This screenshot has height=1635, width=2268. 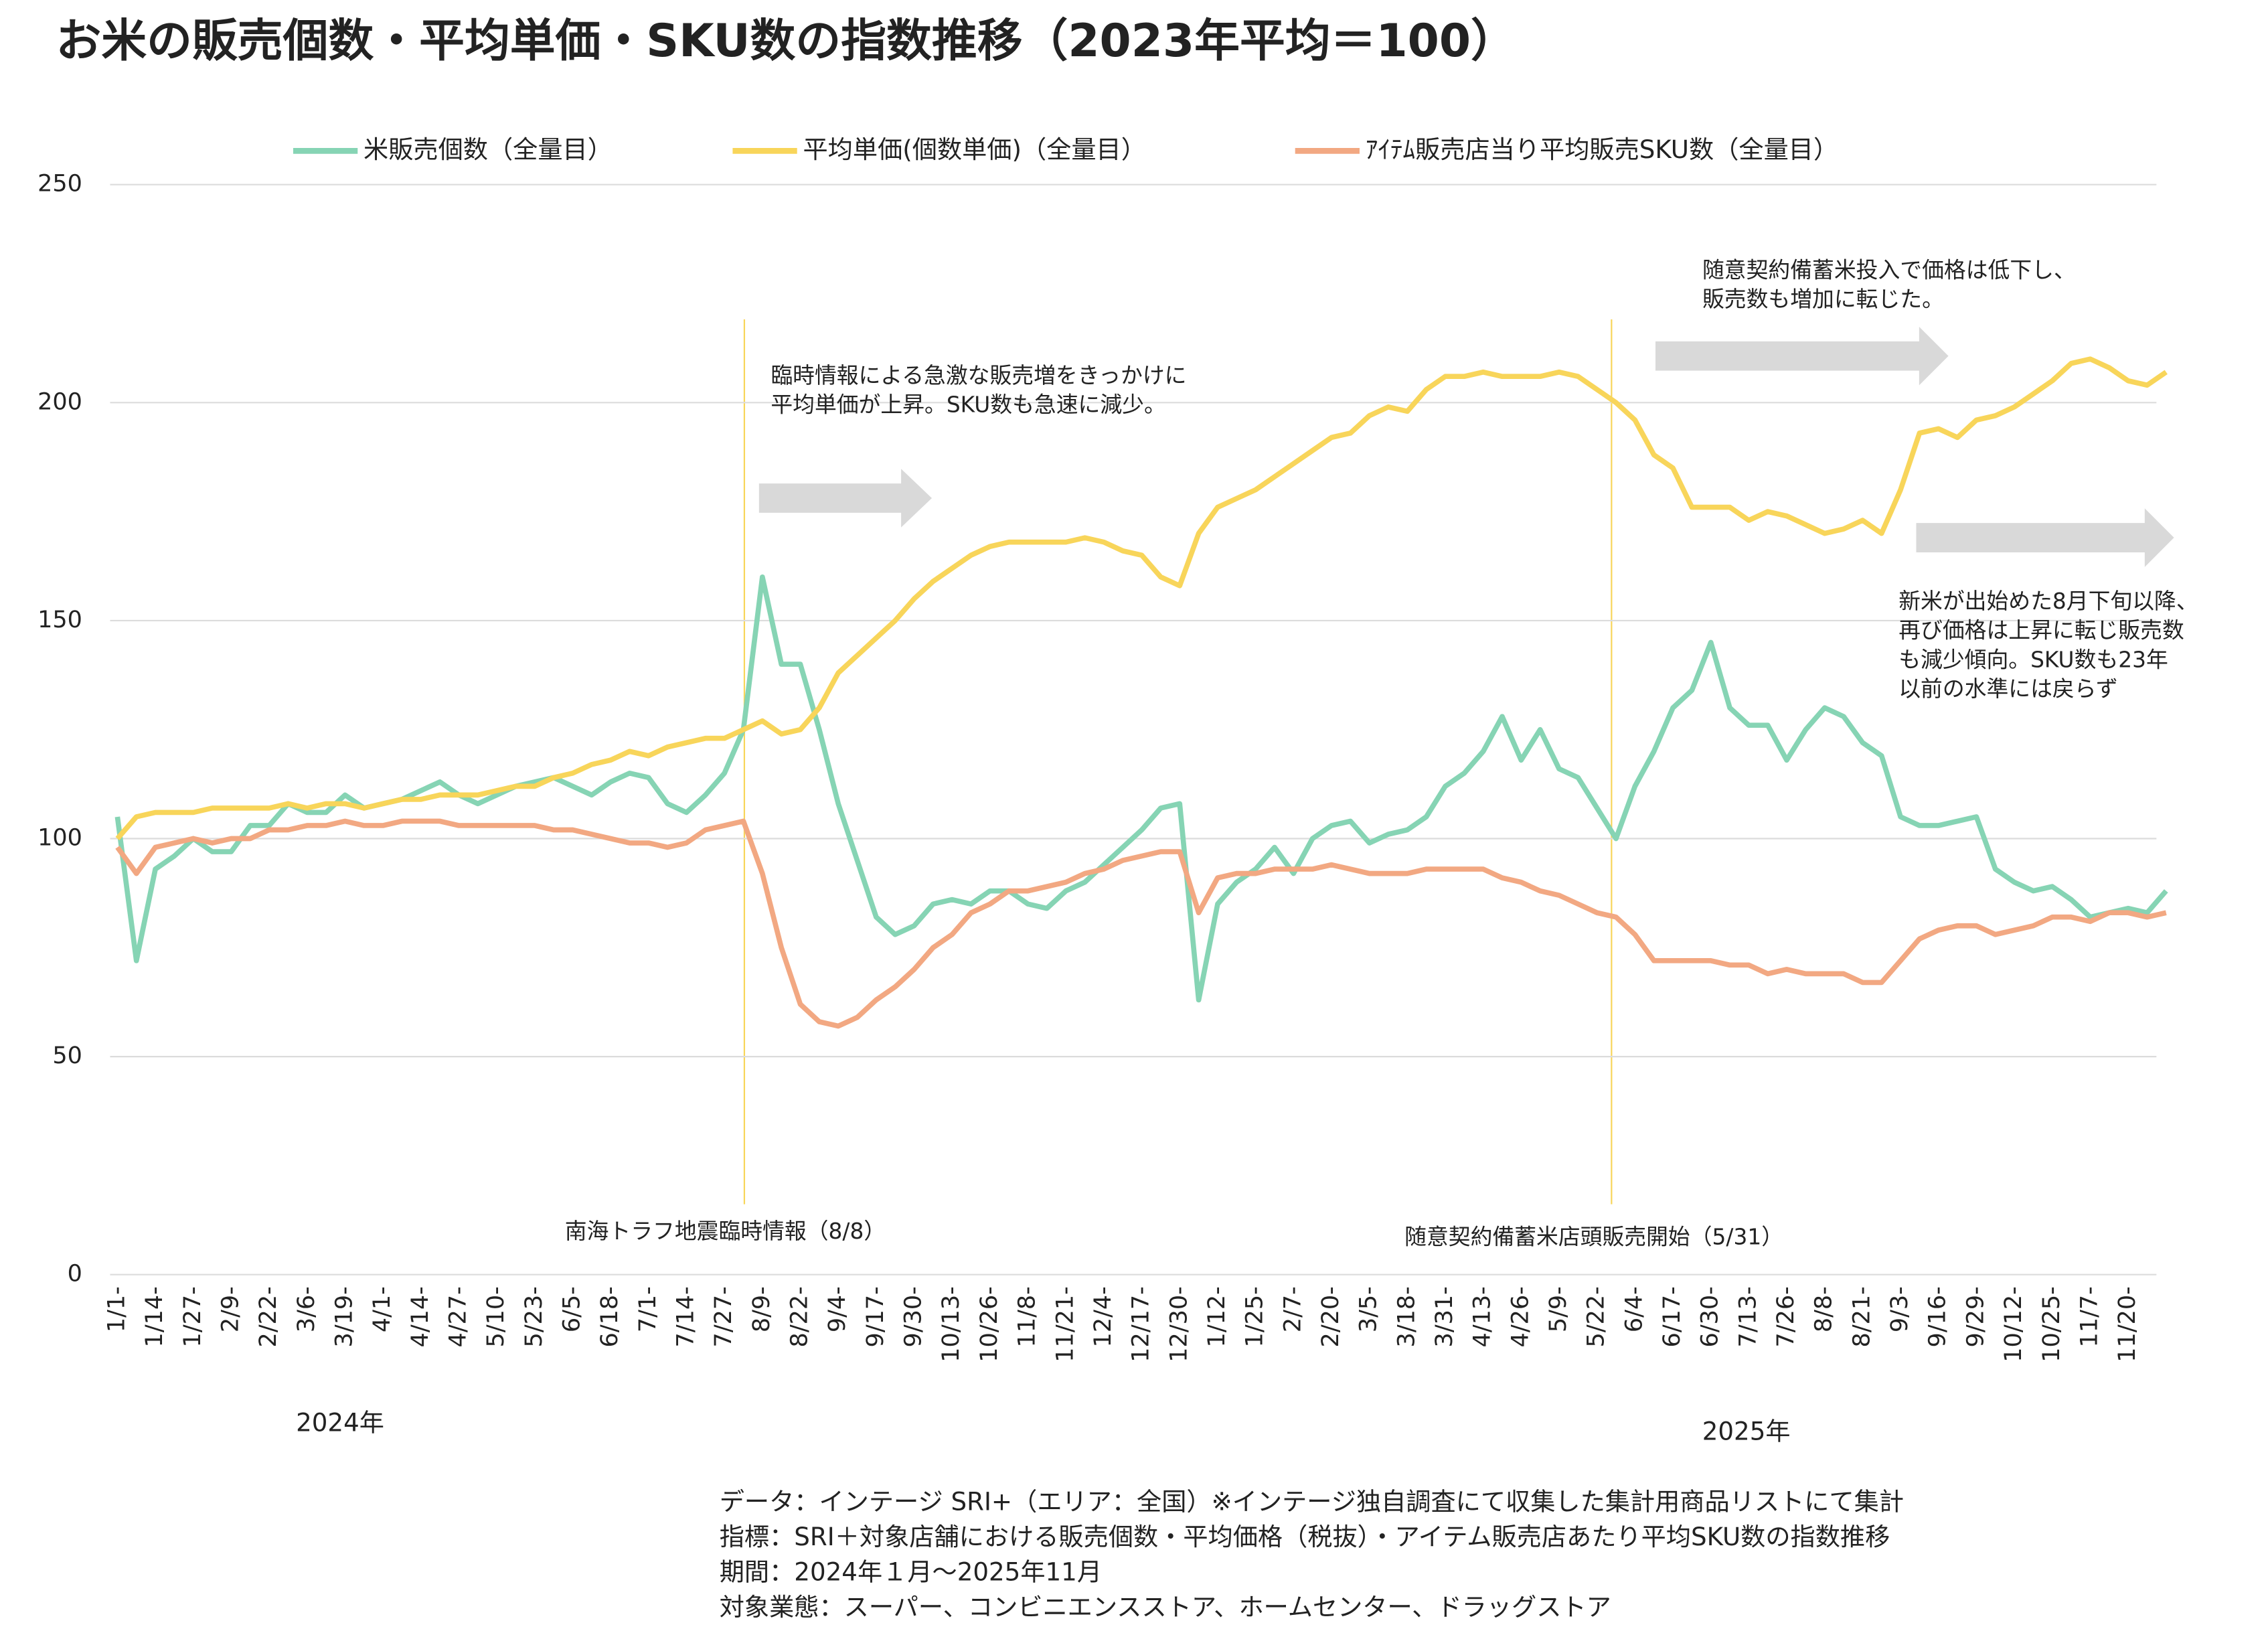 What do you see at coordinates (1938, 1316) in the screenshot?
I see `x-tick-label: 9/16-` at bounding box center [1938, 1316].